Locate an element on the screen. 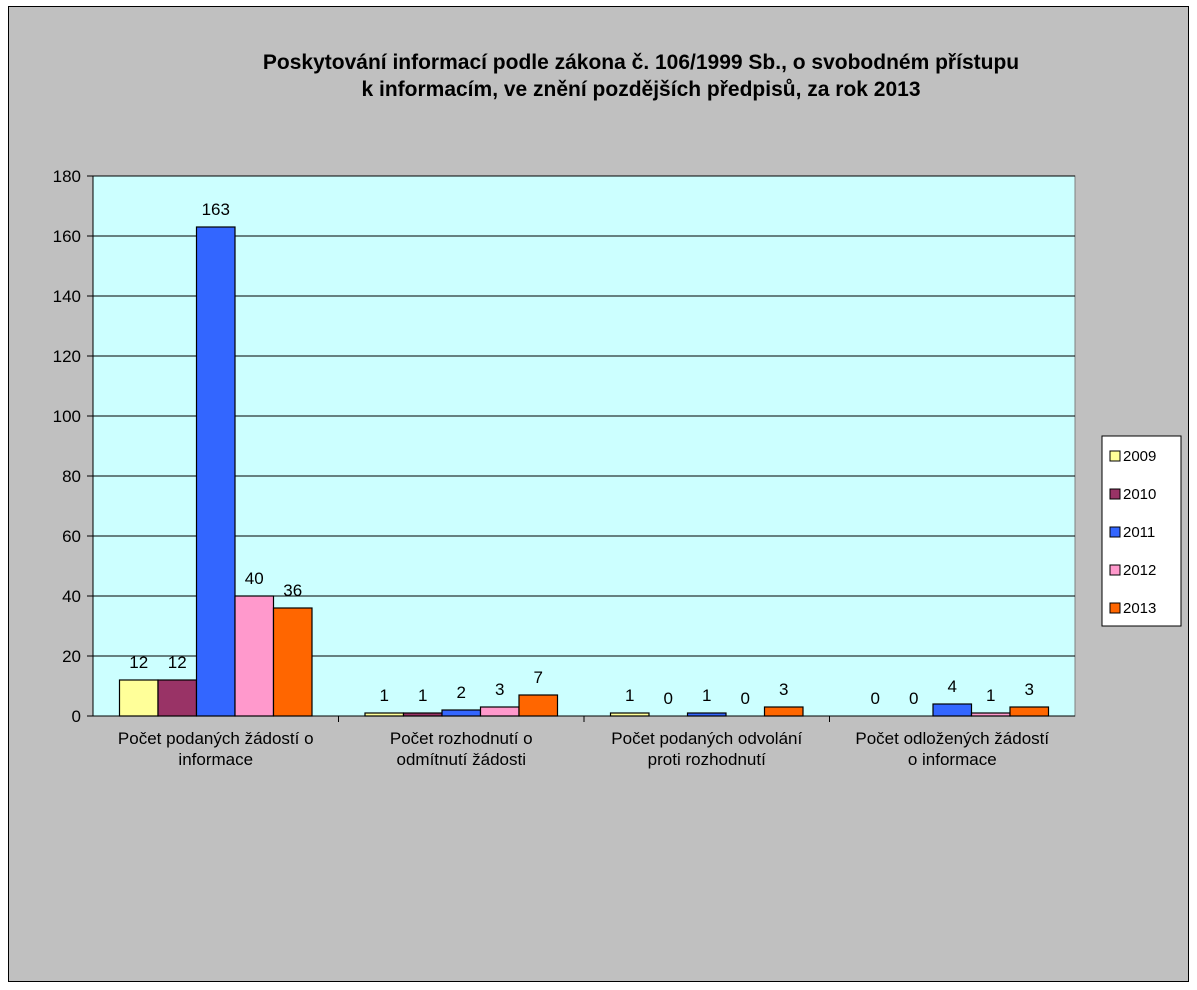 This screenshot has width=1197, height=990. data-label-2012-cat2: 3 is located at coordinates (499, 689).